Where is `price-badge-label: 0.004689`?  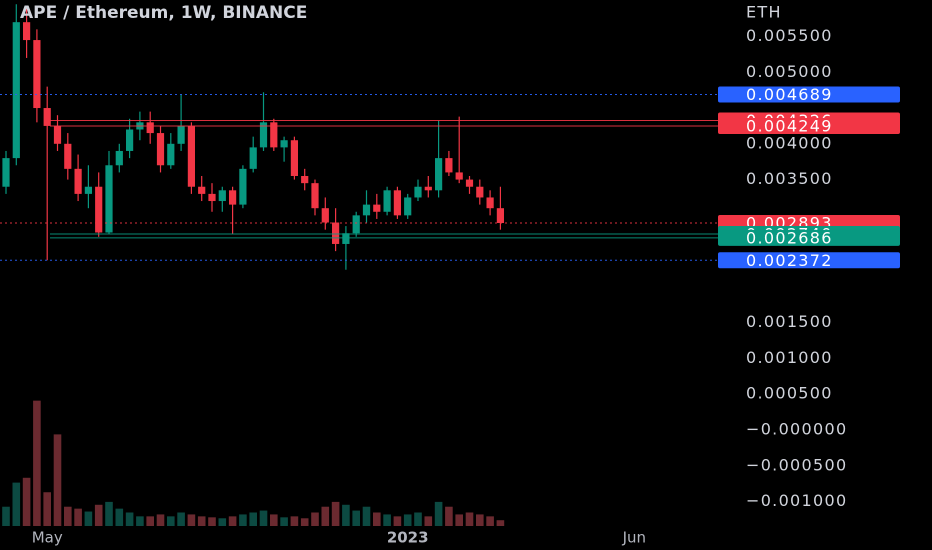
price-badge-label: 0.004689 is located at coordinates (789, 94).